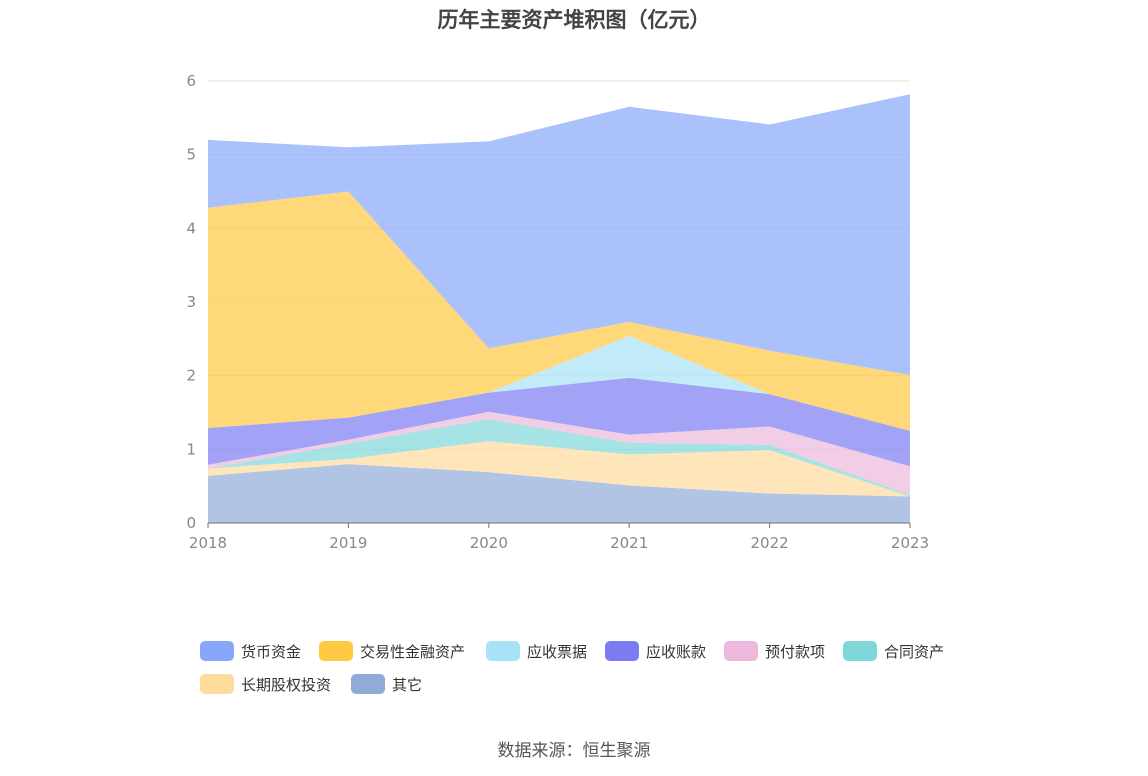 Image resolution: width=1148 pixels, height=776 pixels. I want to click on y-tick-label: 2, so click(191, 376).